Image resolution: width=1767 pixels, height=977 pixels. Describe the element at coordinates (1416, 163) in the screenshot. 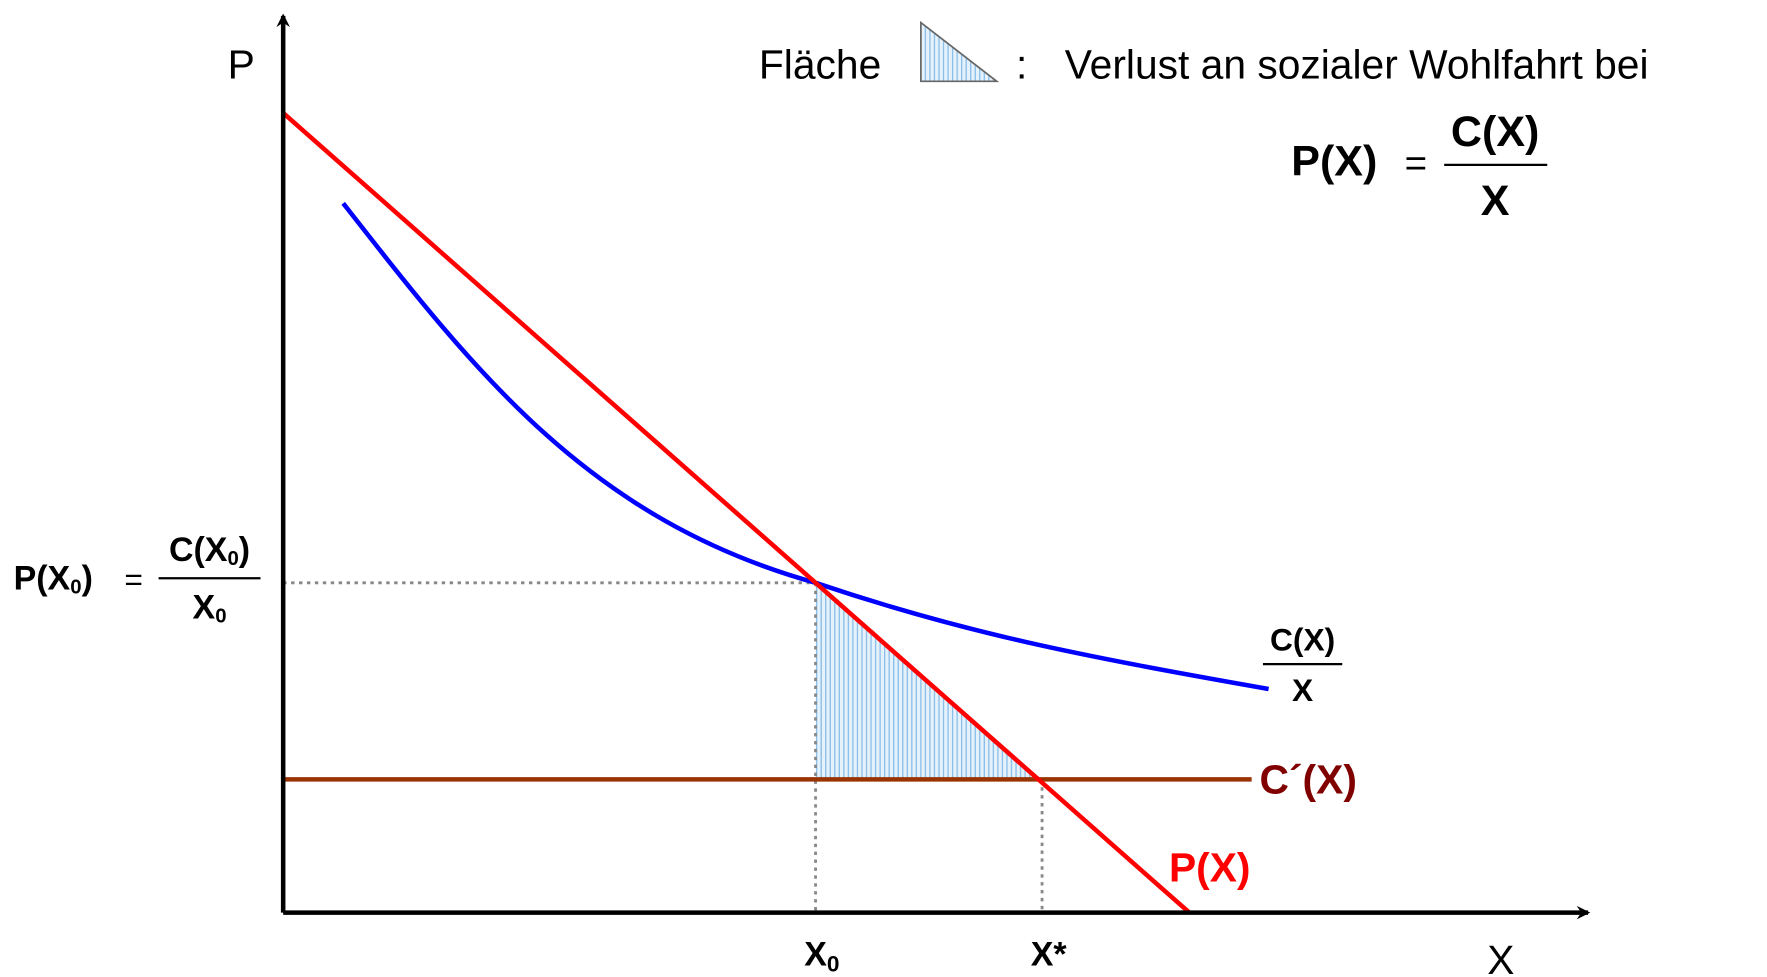

I see `formula-eq: =` at that location.